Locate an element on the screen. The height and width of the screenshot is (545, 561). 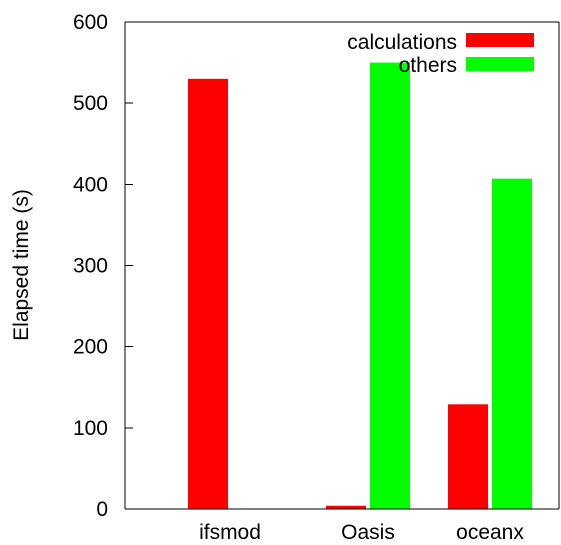
x-tick-label: ifsmod is located at coordinates (230, 532).